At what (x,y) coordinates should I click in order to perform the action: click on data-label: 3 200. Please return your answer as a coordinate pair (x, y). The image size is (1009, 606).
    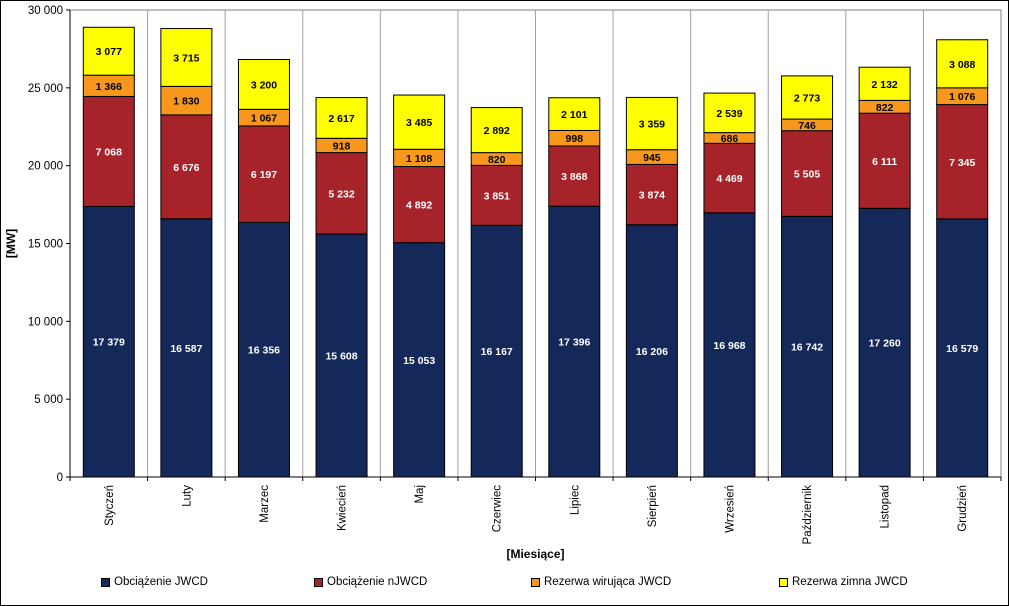
    Looking at the image, I should click on (264, 85).